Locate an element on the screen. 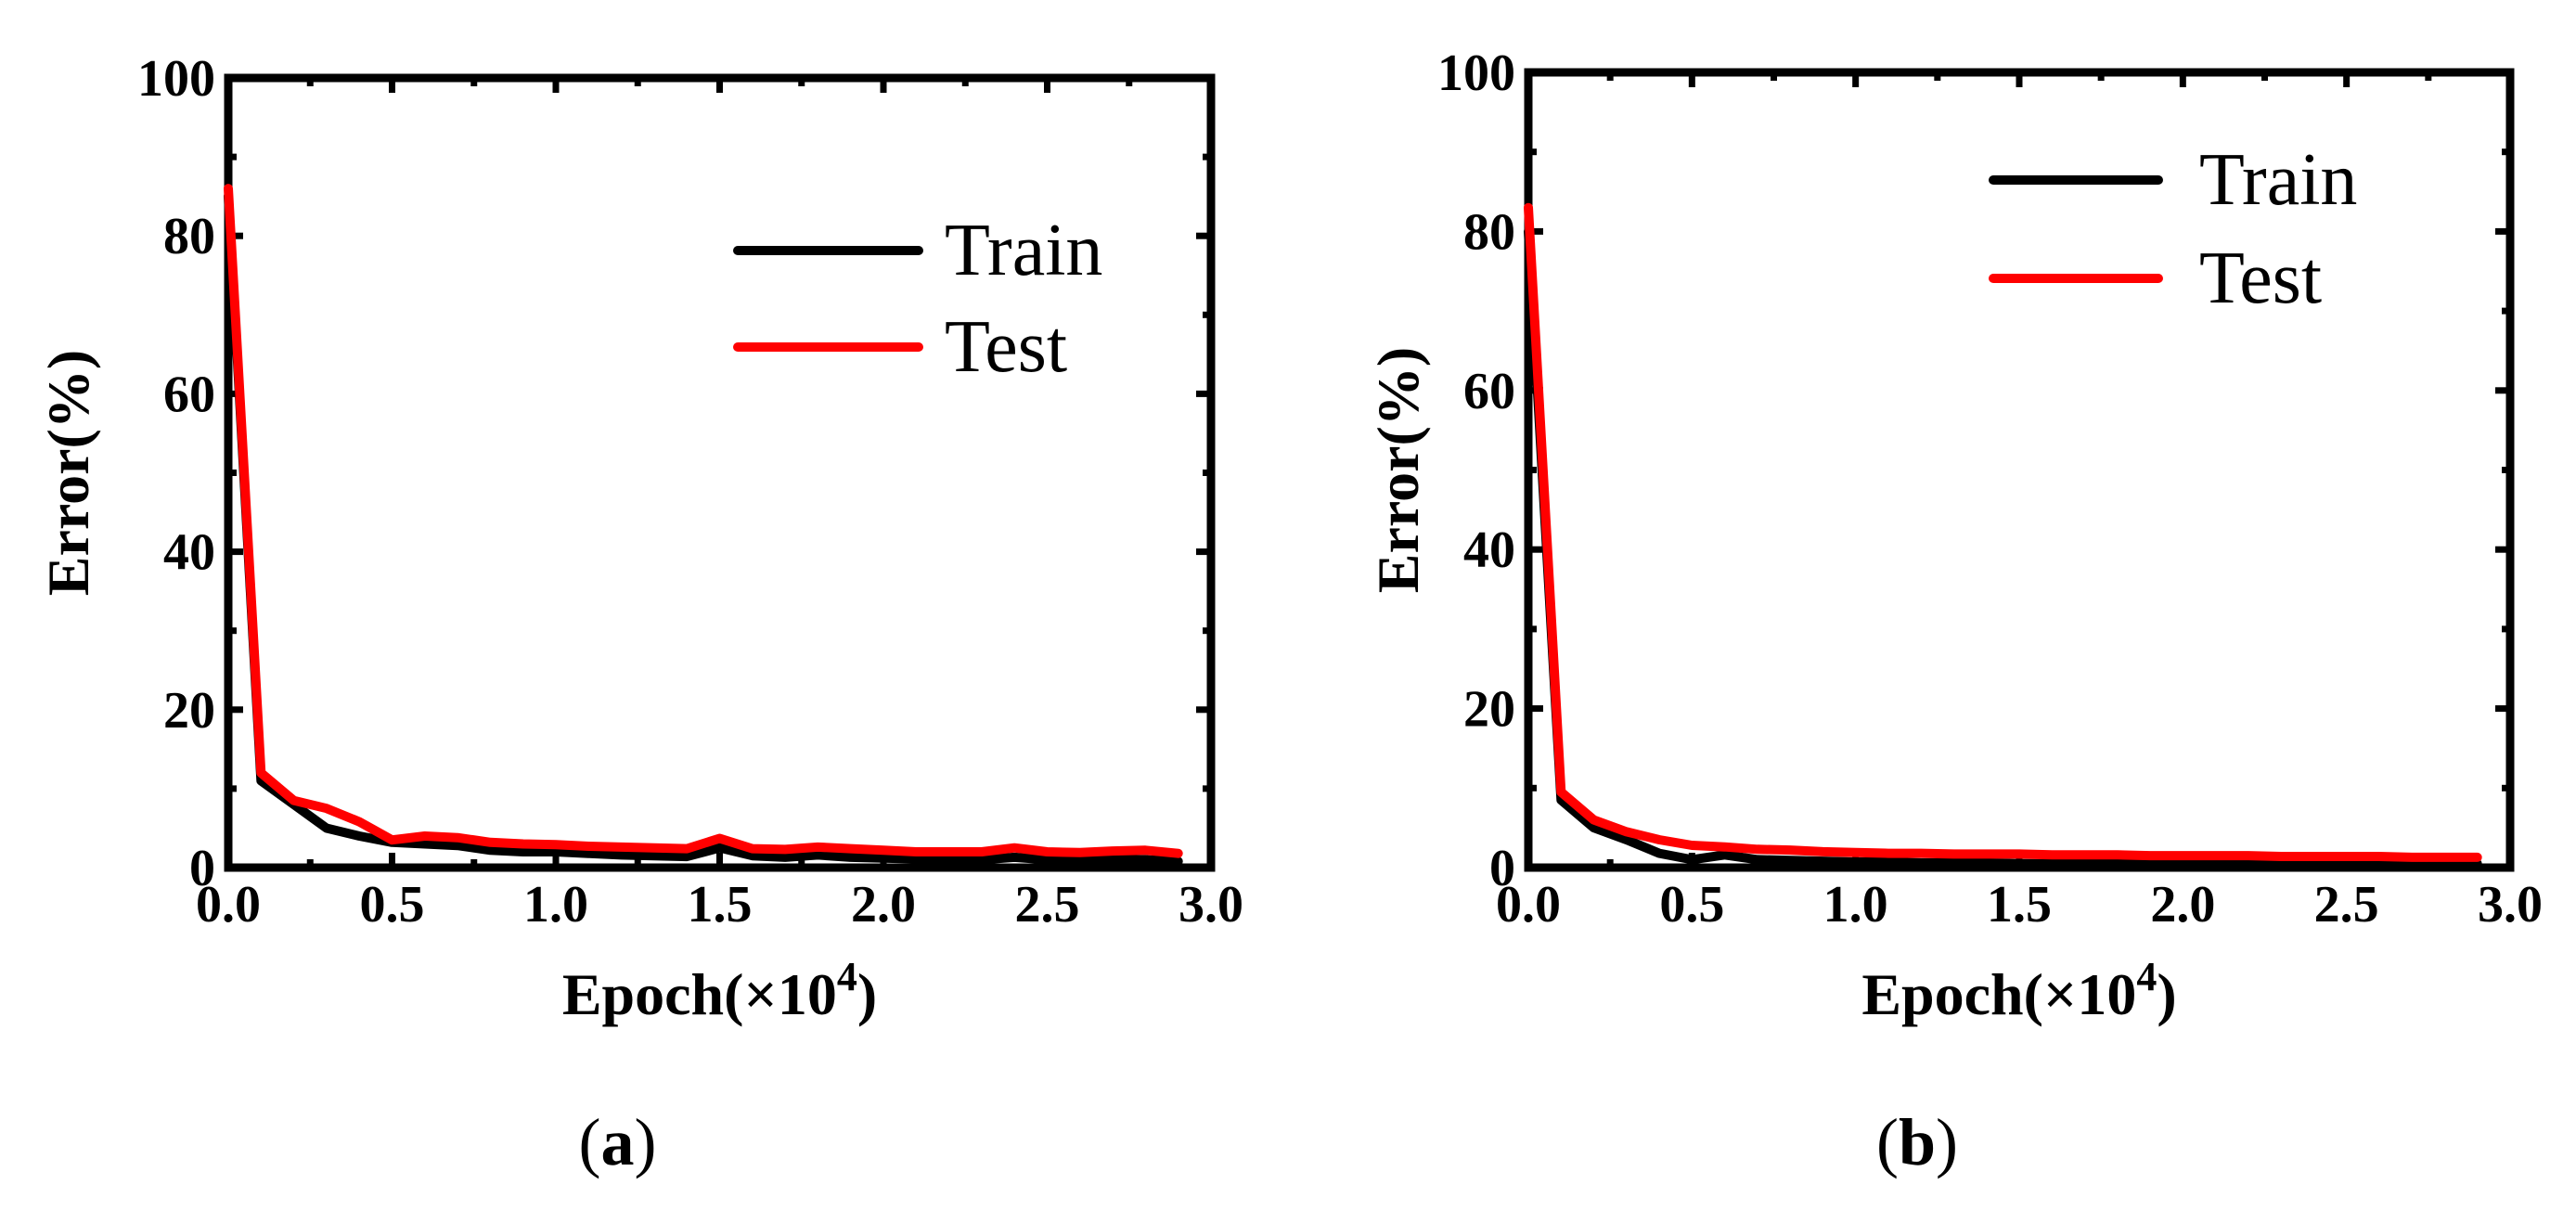 The width and height of the screenshot is (2576, 1210). panel-label: (b) is located at coordinates (1917, 1142).